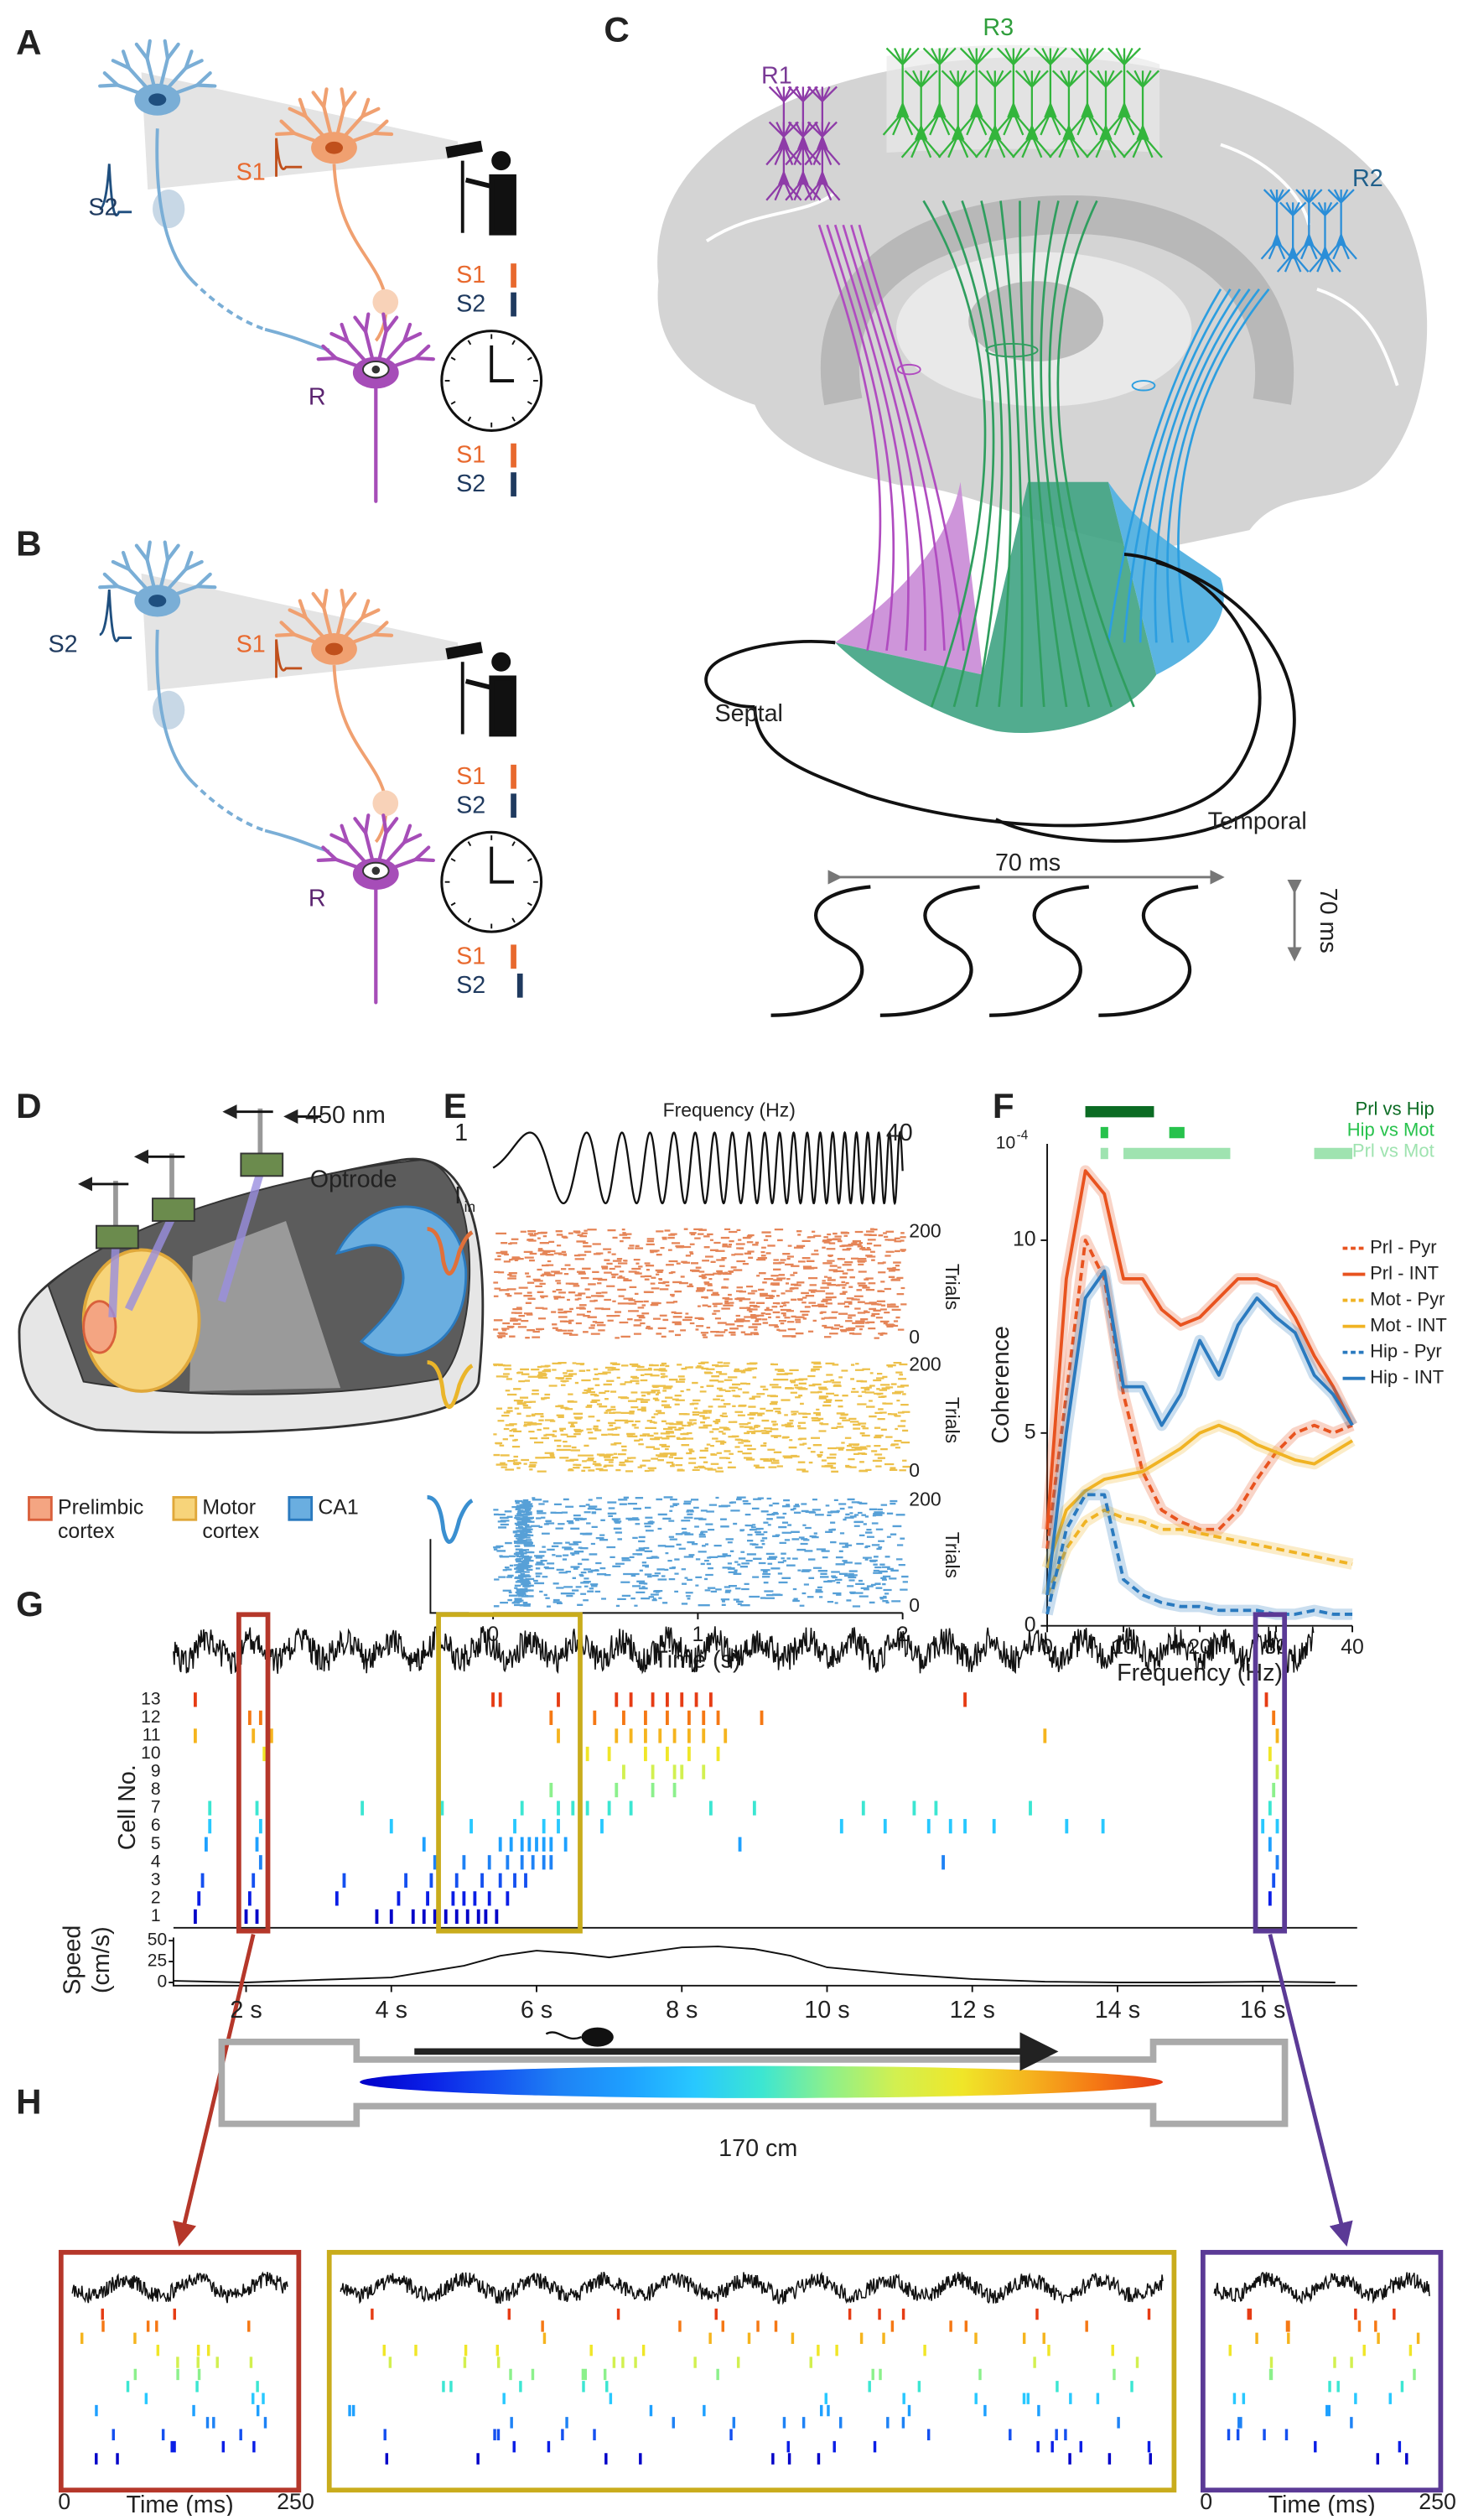 The image size is (1468, 2520). I want to click on trials-label: Trials, so click(952, 1555).